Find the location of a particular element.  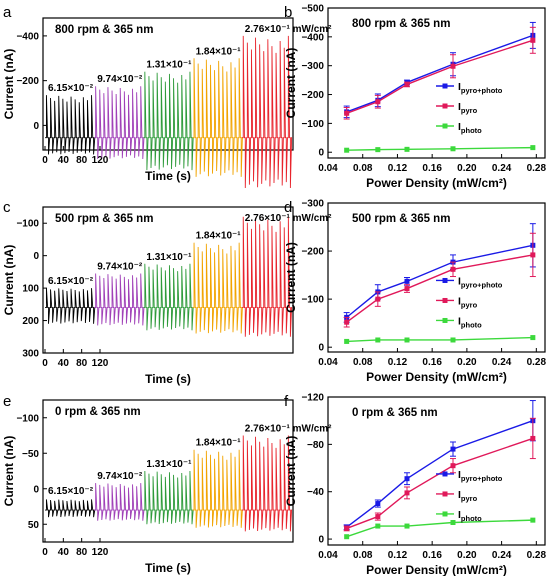

condition-label: 800 rpm & 365 nm is located at coordinates (104, 30).